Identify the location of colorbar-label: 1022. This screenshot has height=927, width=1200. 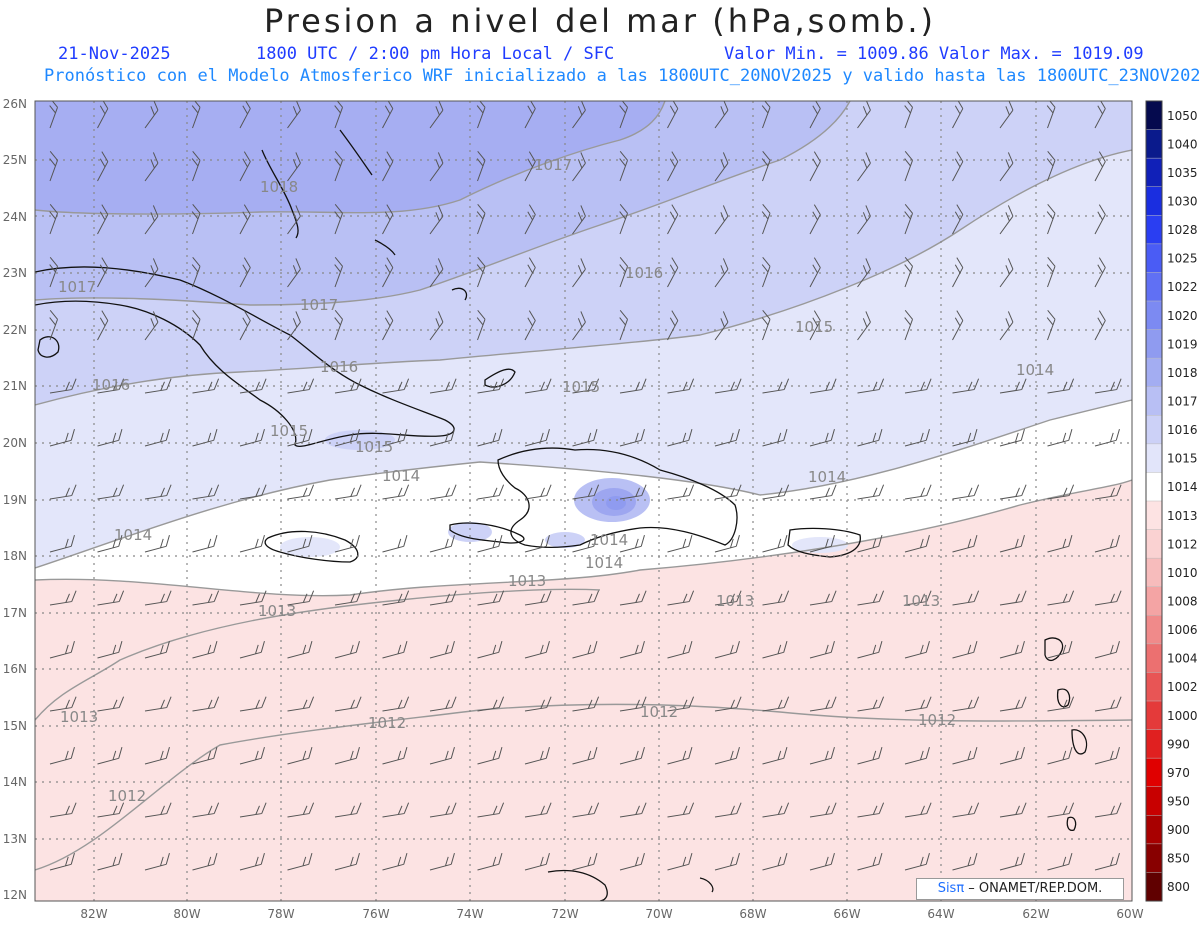
(1182, 287).